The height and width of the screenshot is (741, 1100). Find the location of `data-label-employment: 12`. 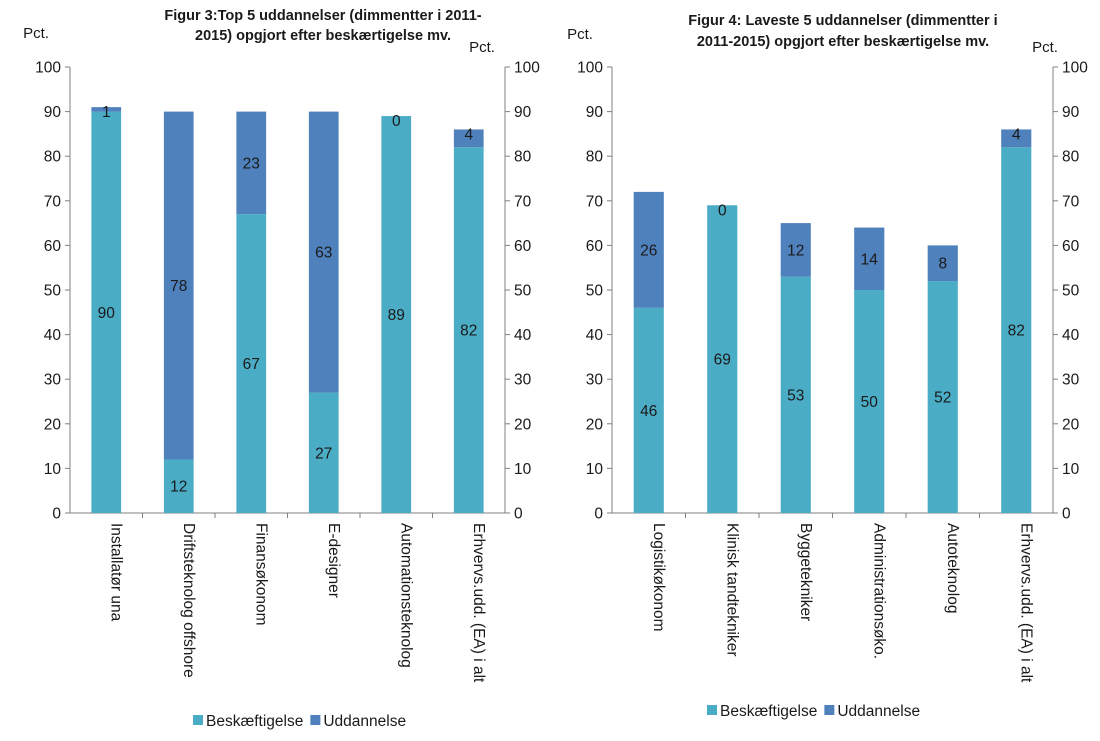

data-label-employment: 12 is located at coordinates (178, 487).